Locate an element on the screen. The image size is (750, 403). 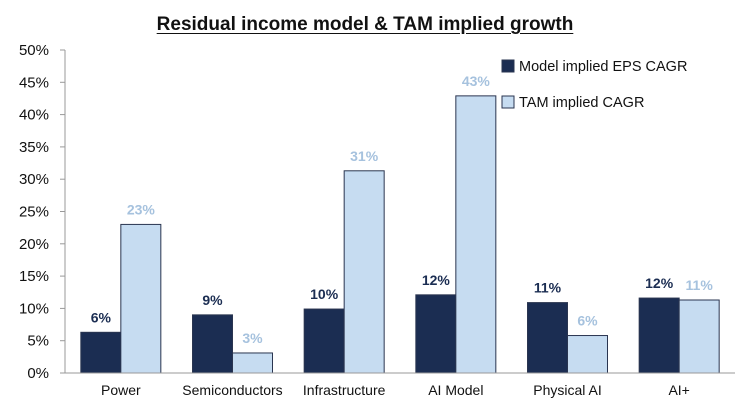
y-tick-label: 30% is located at coordinates (34, 179).